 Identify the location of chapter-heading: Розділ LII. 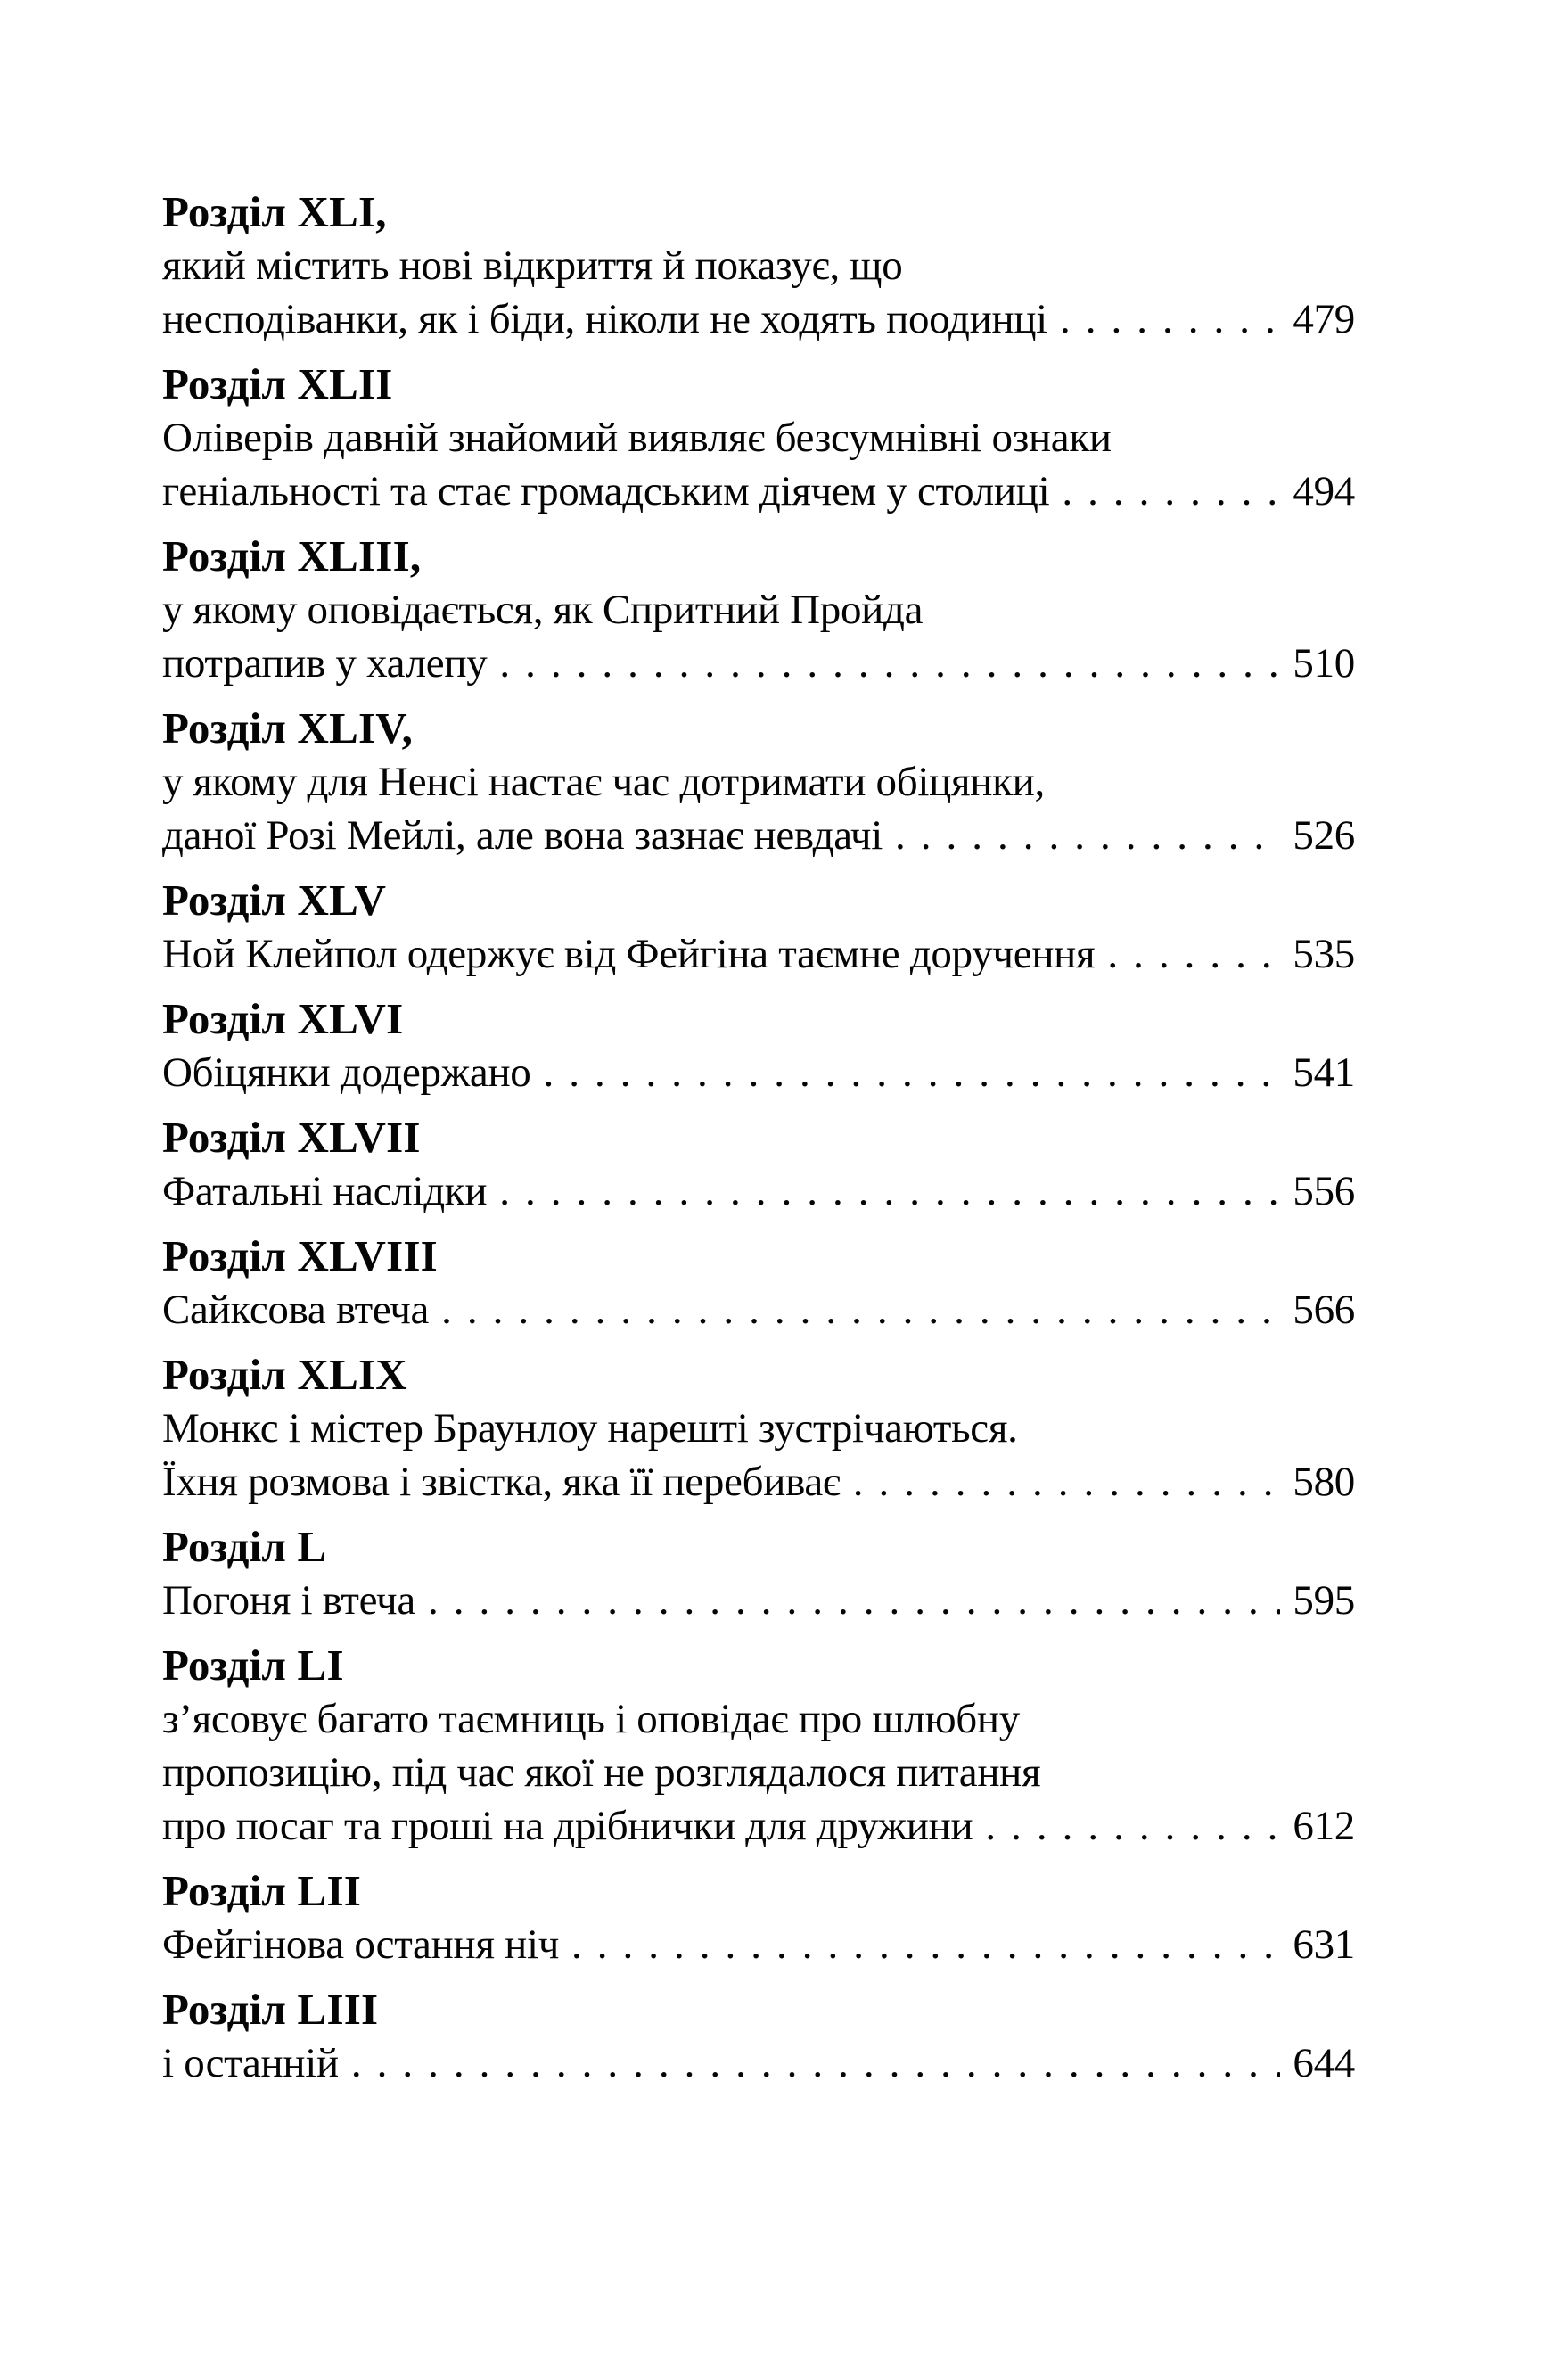
(261, 1891).